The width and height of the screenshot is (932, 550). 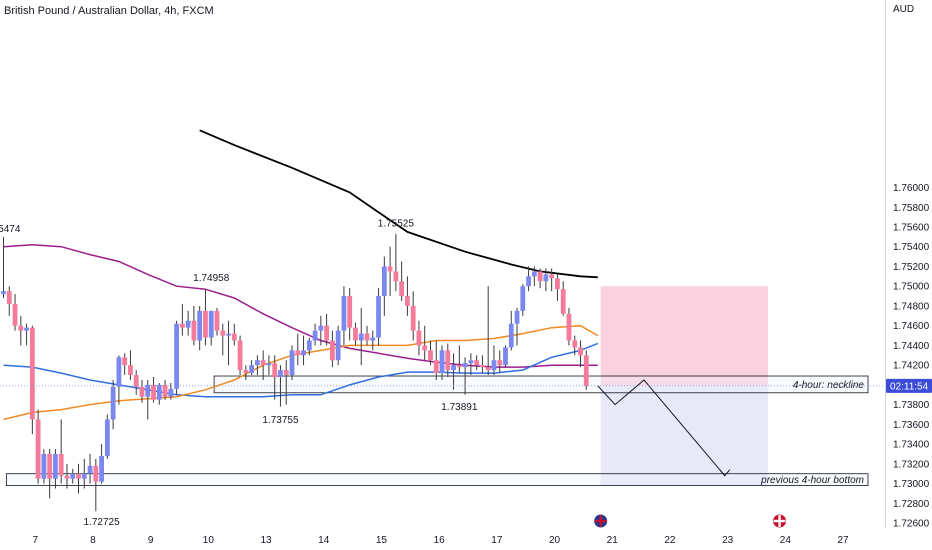 What do you see at coordinates (780, 521) in the screenshot?
I see `united-kingdom-flag-icon` at bounding box center [780, 521].